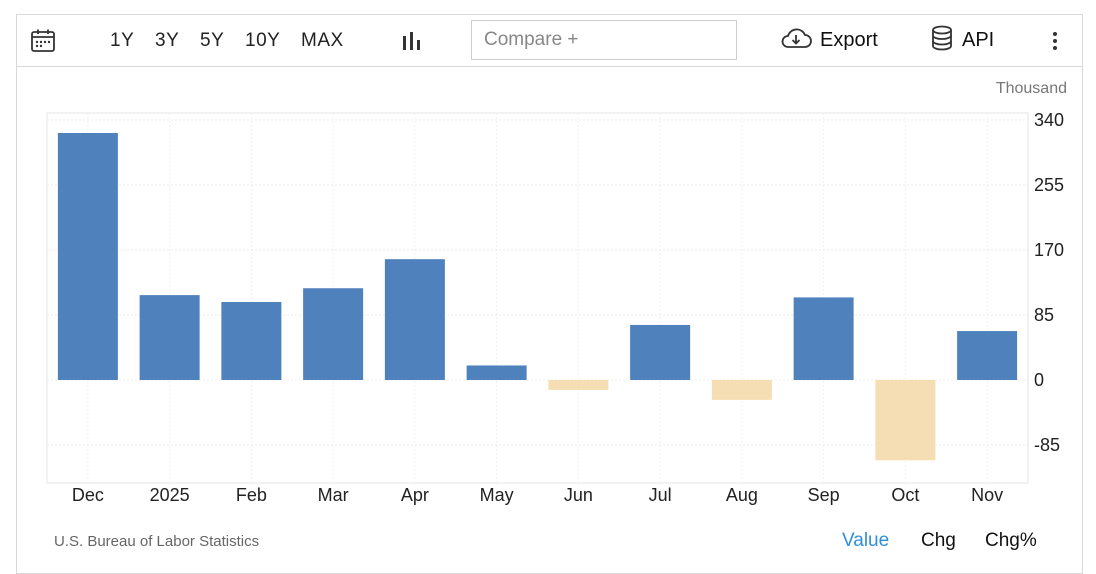 Image resolution: width=1096 pixels, height=574 pixels. What do you see at coordinates (849, 40) in the screenshot?
I see `export-label: Export` at bounding box center [849, 40].